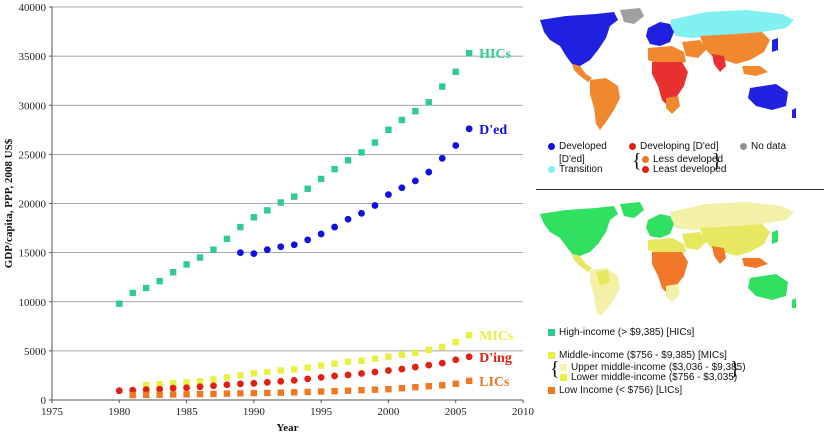 The height and width of the screenshot is (435, 825). Describe the element at coordinates (9, 203) in the screenshot. I see `y-axis-title: GDP/capita, PPP, 2008 US$` at that location.